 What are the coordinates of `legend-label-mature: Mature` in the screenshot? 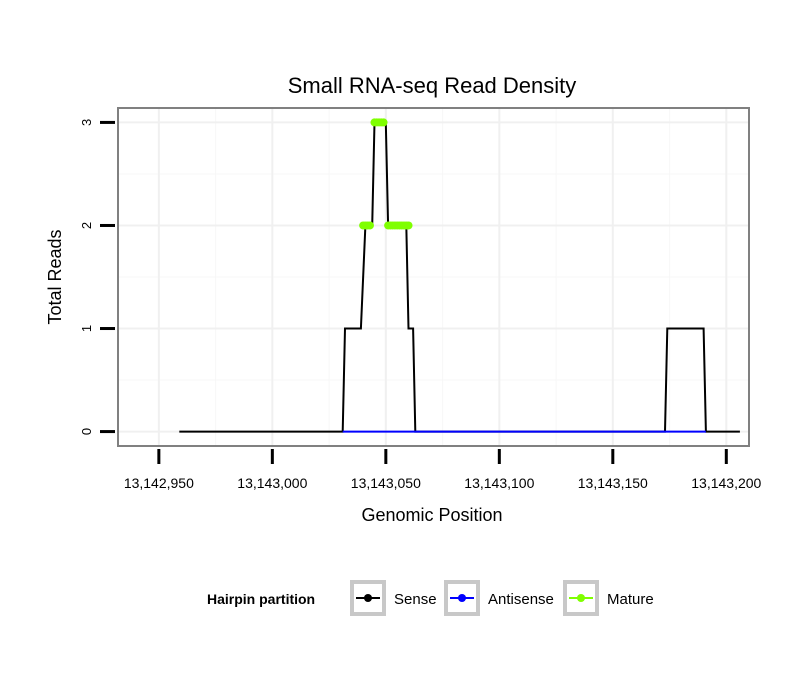 It's located at (630, 599).